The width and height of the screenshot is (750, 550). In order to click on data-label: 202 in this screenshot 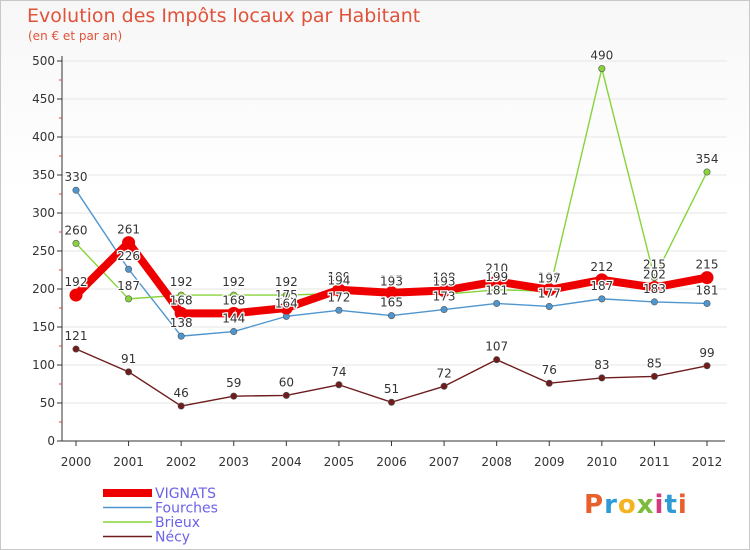, I will do `click(654, 274)`.